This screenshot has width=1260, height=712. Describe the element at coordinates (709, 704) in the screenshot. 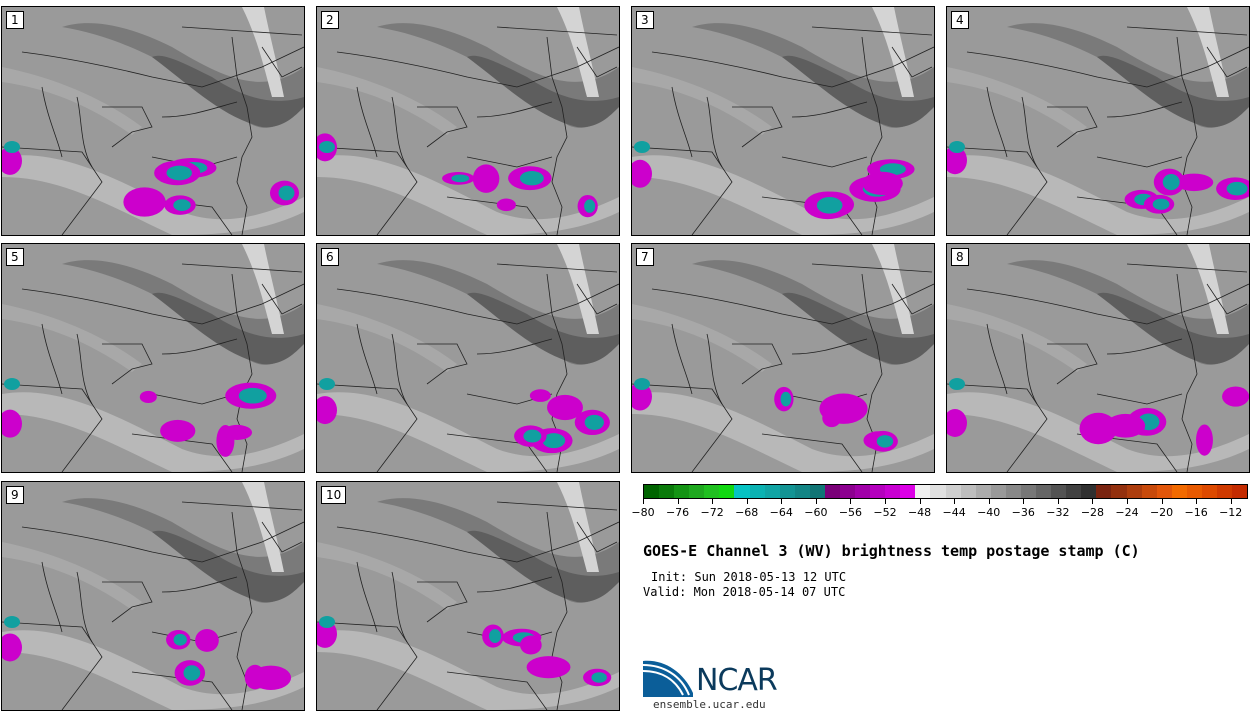

I see `site-url: ensemble.ucar.edu` at that location.